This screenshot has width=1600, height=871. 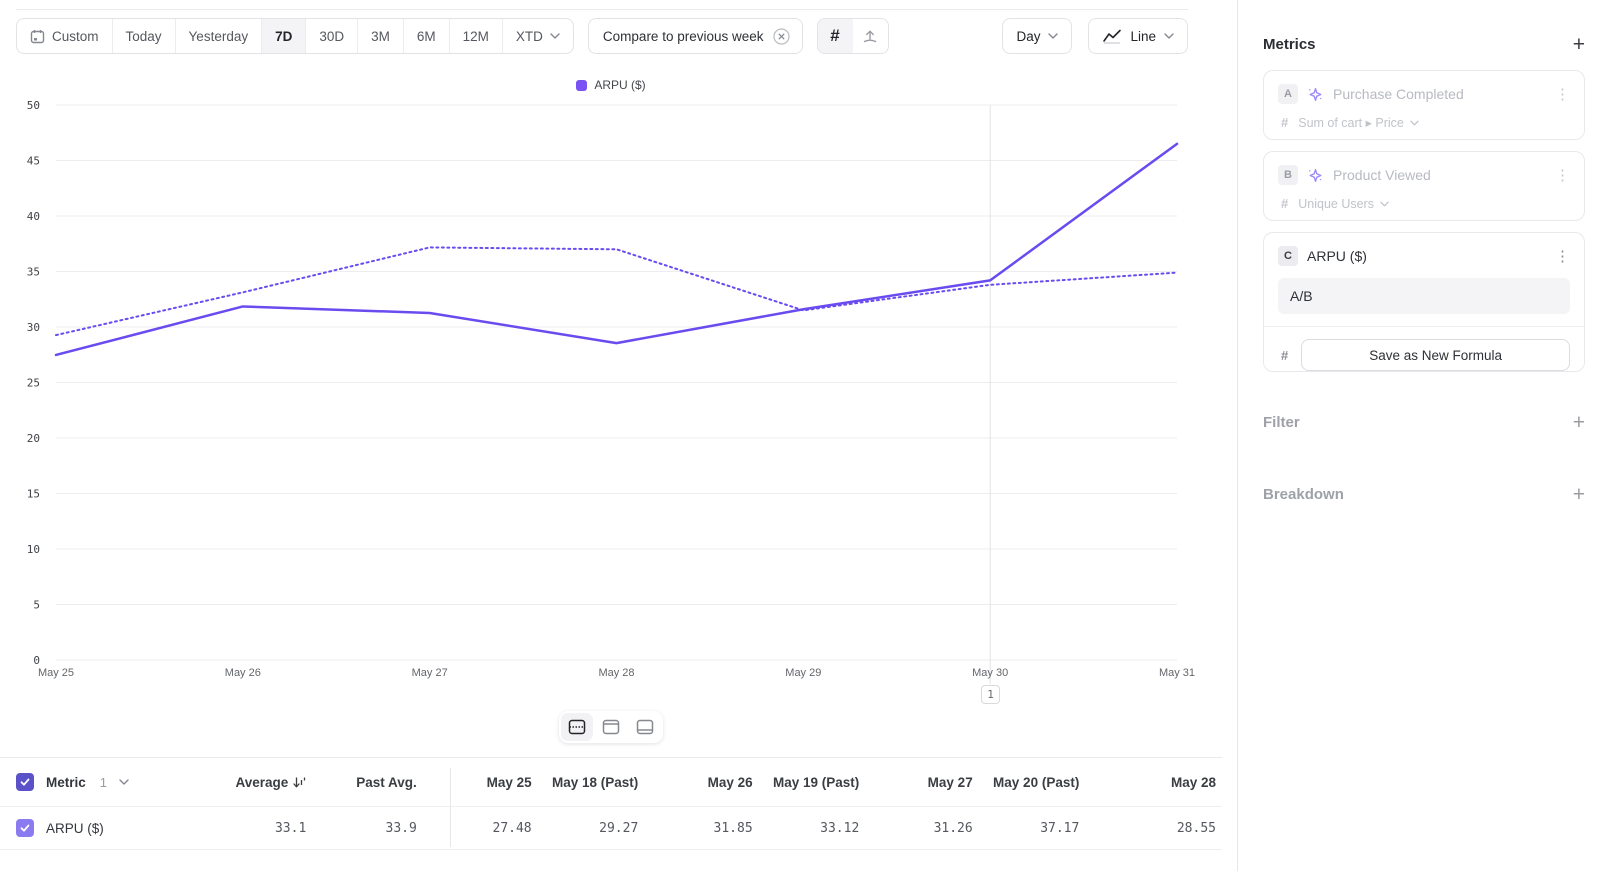 I want to click on row-checkbox, so click(x=25, y=828).